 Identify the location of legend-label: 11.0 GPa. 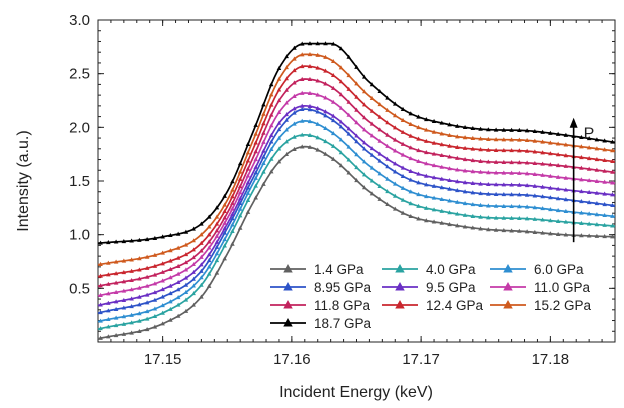
(562, 287).